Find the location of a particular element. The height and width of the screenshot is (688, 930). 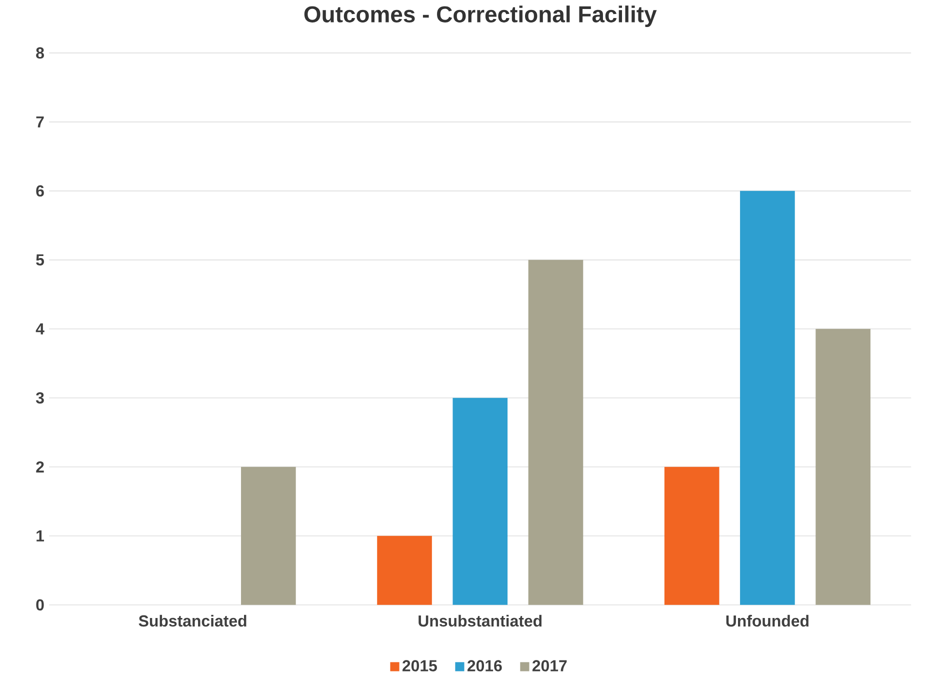

y-tick-label: 1 is located at coordinates (40, 536).